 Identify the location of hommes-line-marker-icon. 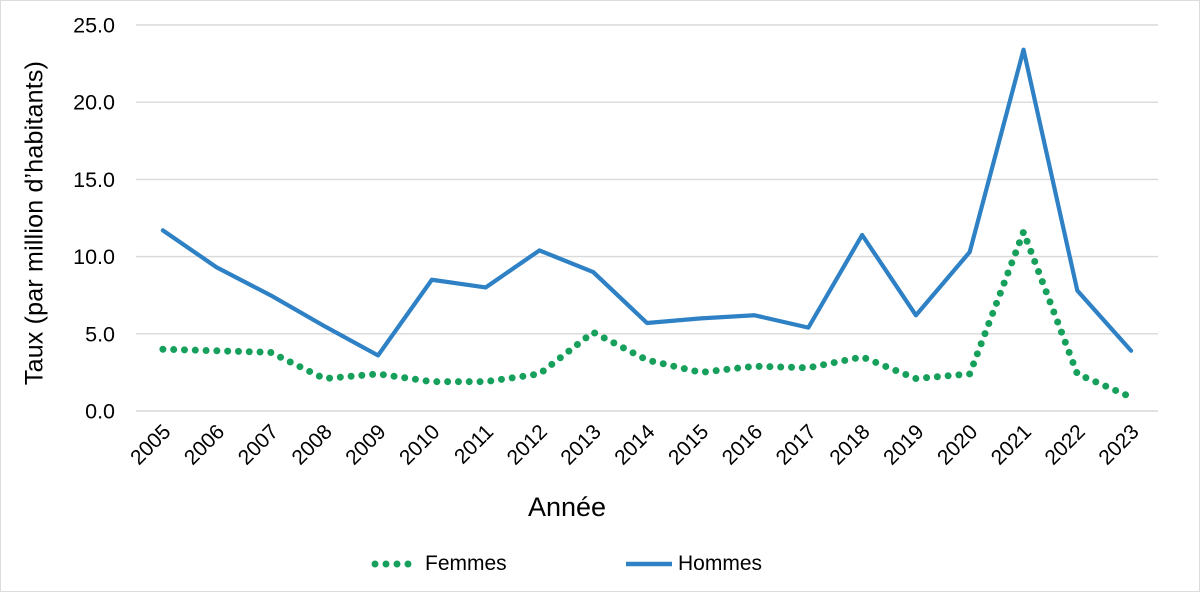
(649, 564).